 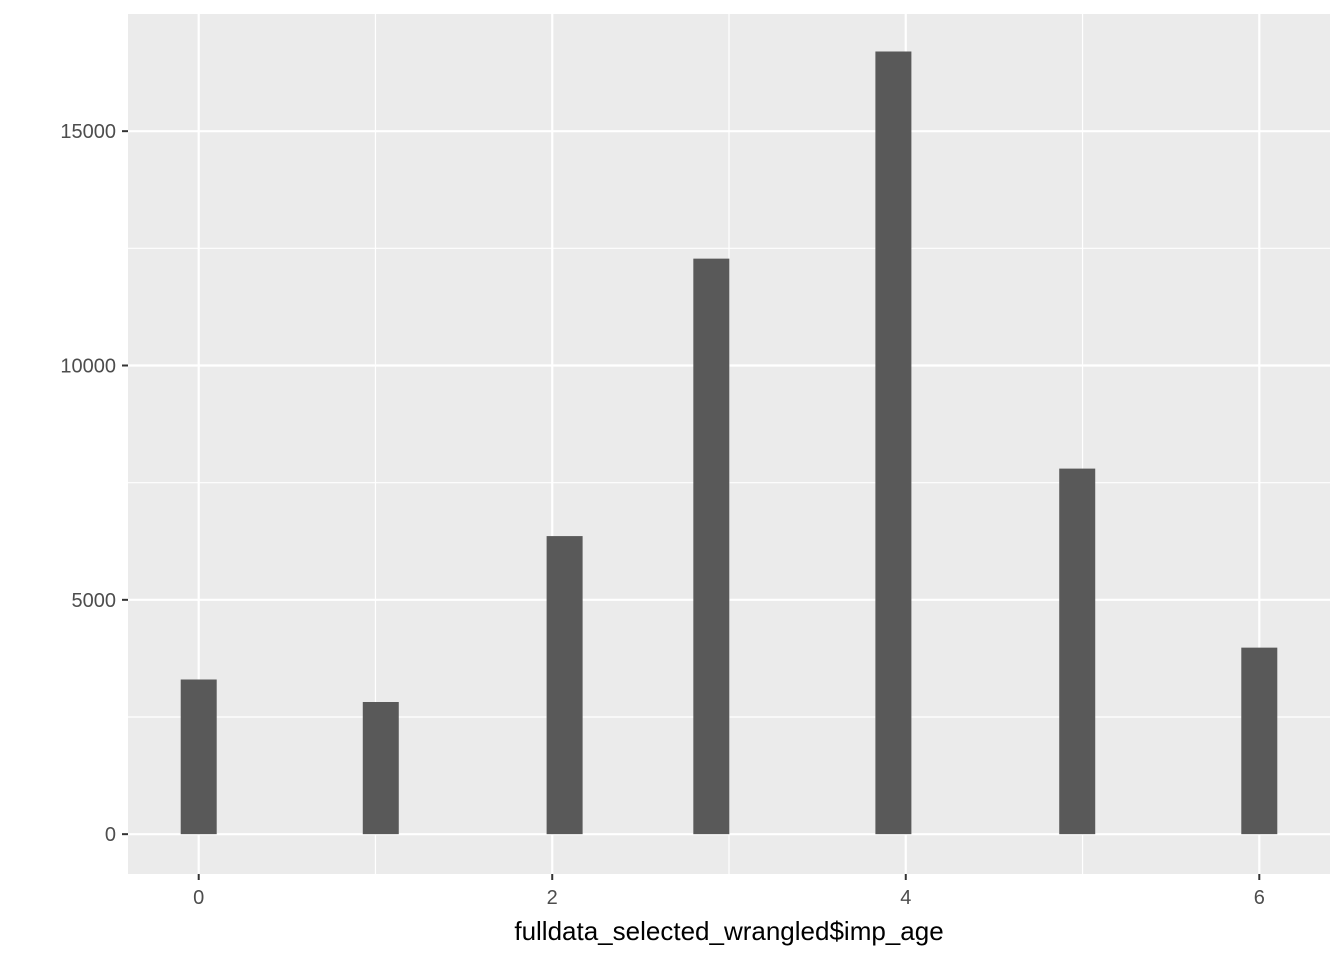 I want to click on x-axis: 0 2 4 6, so click(x=729, y=891).